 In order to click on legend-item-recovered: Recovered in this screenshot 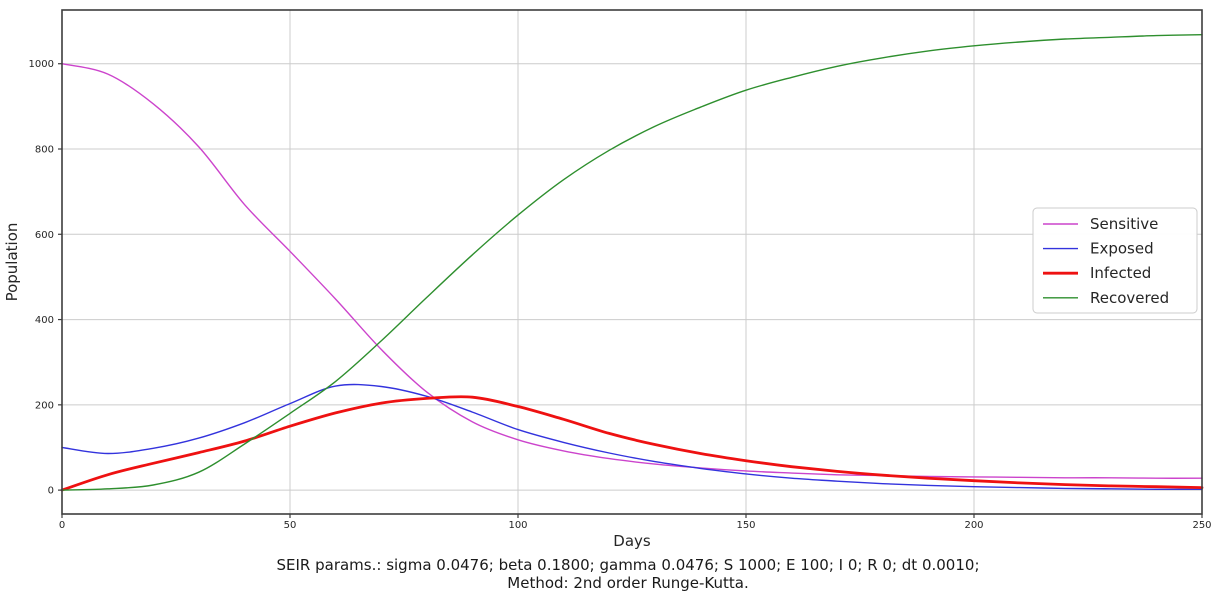, I will do `click(1106, 298)`.